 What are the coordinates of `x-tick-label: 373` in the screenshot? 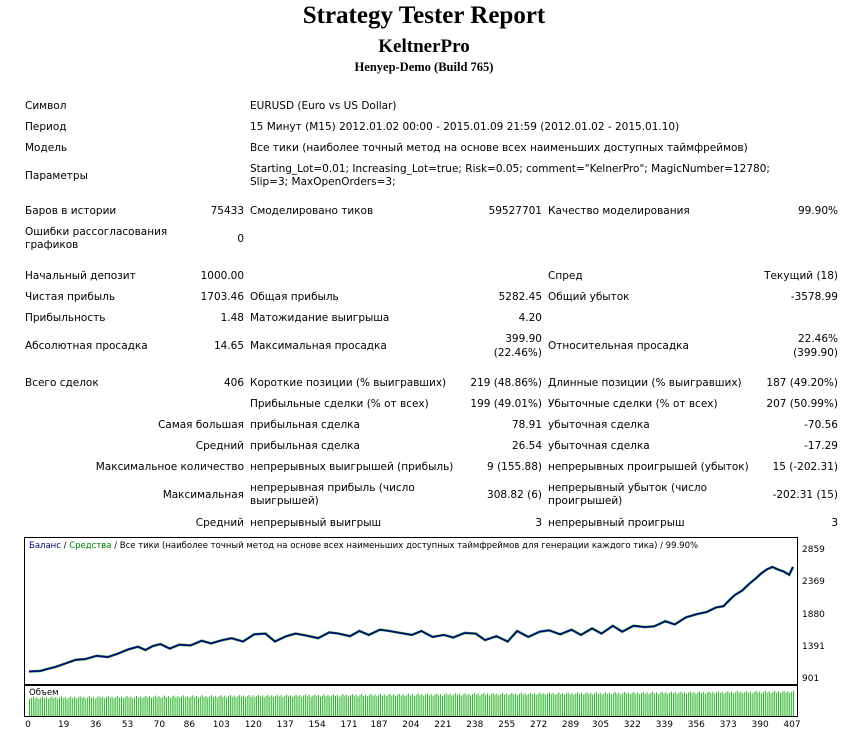 It's located at (728, 725).